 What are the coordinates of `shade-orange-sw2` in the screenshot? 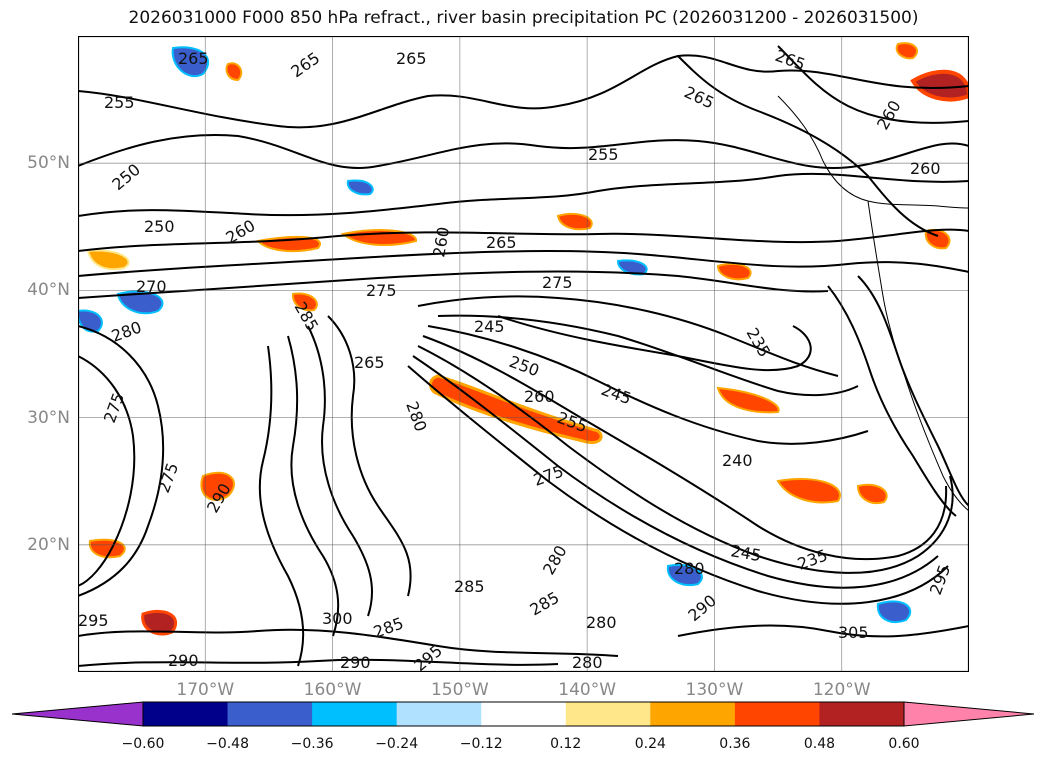 It's located at (107, 548).